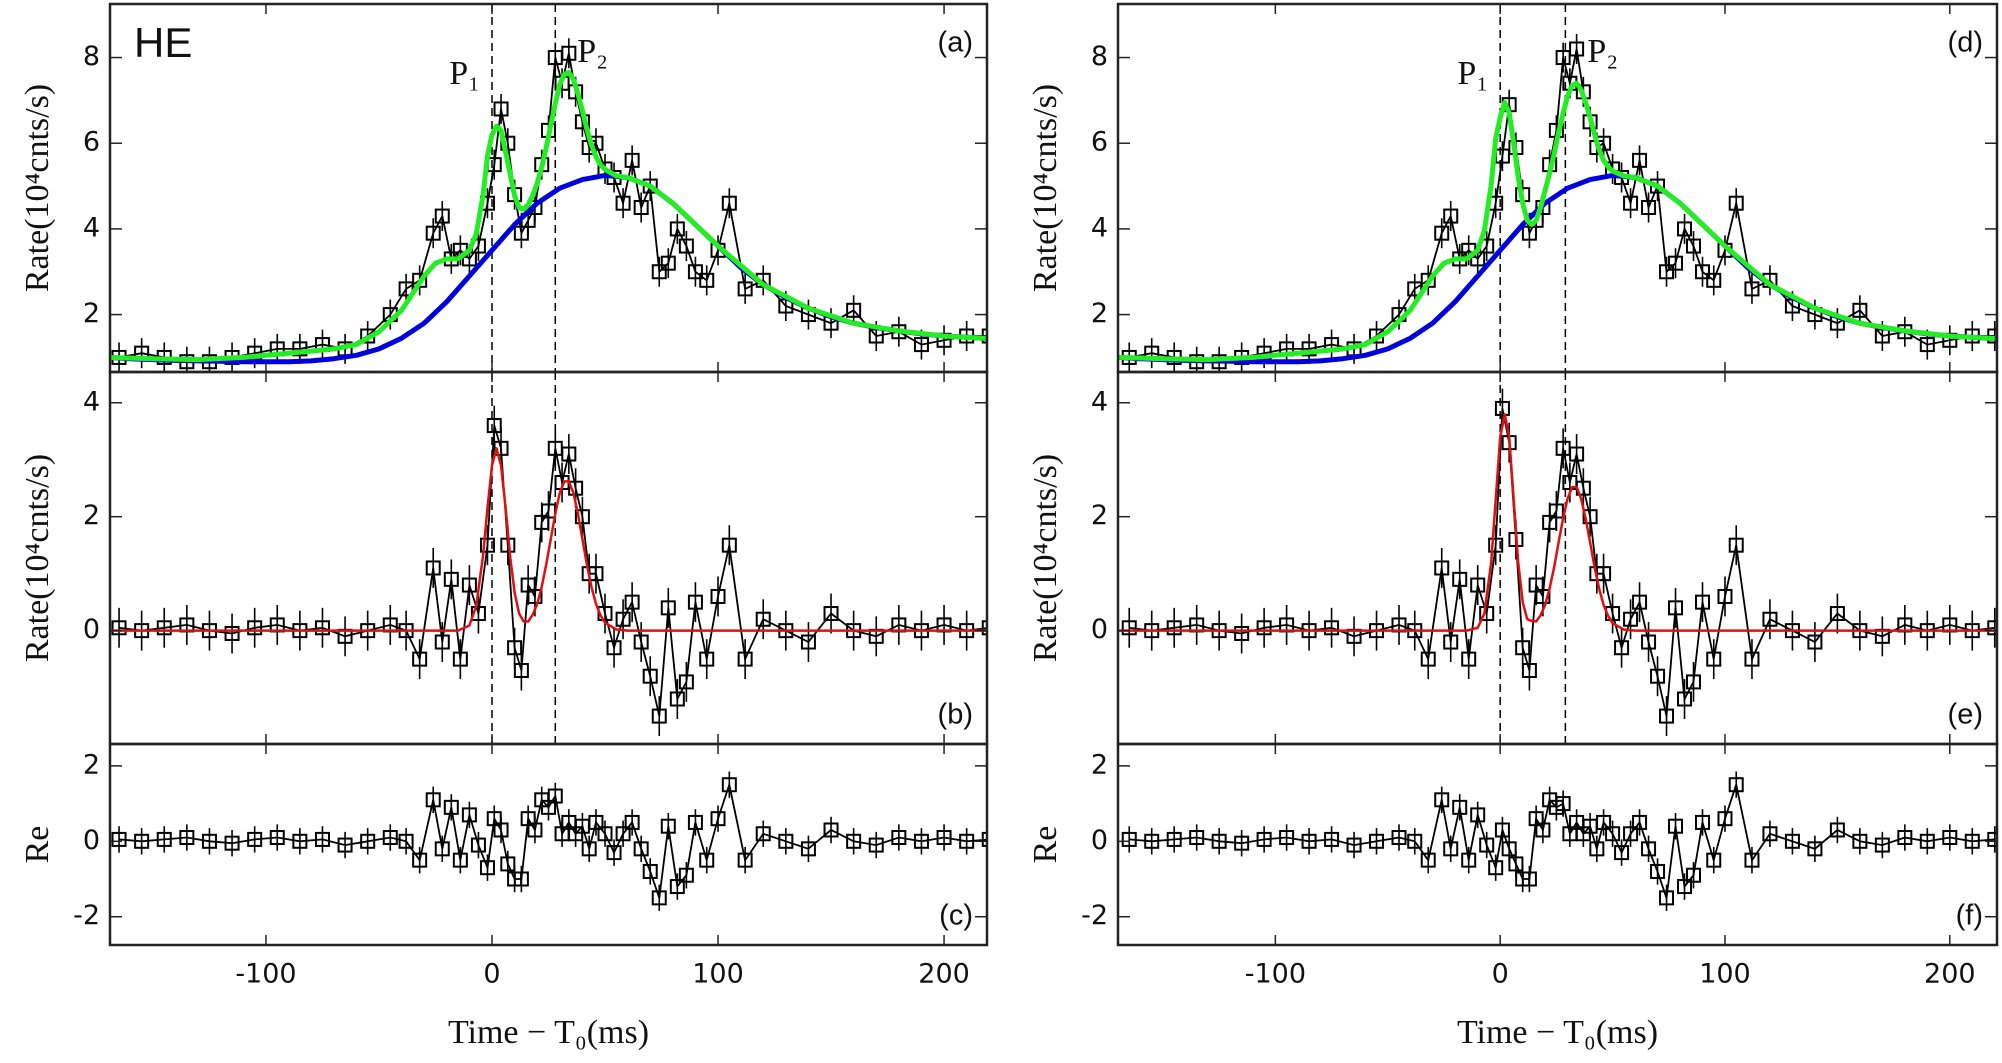  I want to click on x-tick-label: -100, so click(1275, 974).